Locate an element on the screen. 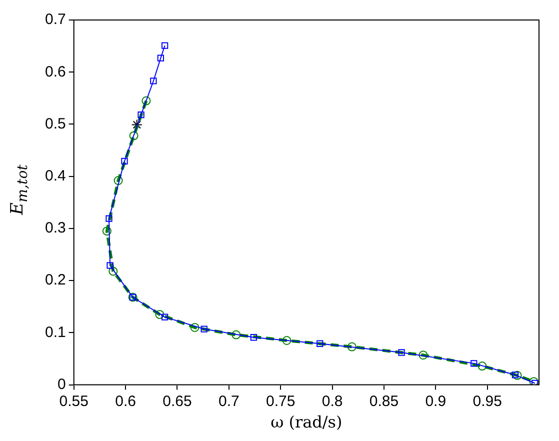 The image size is (559, 441). x-tick-label: 0.95 is located at coordinates (487, 401).